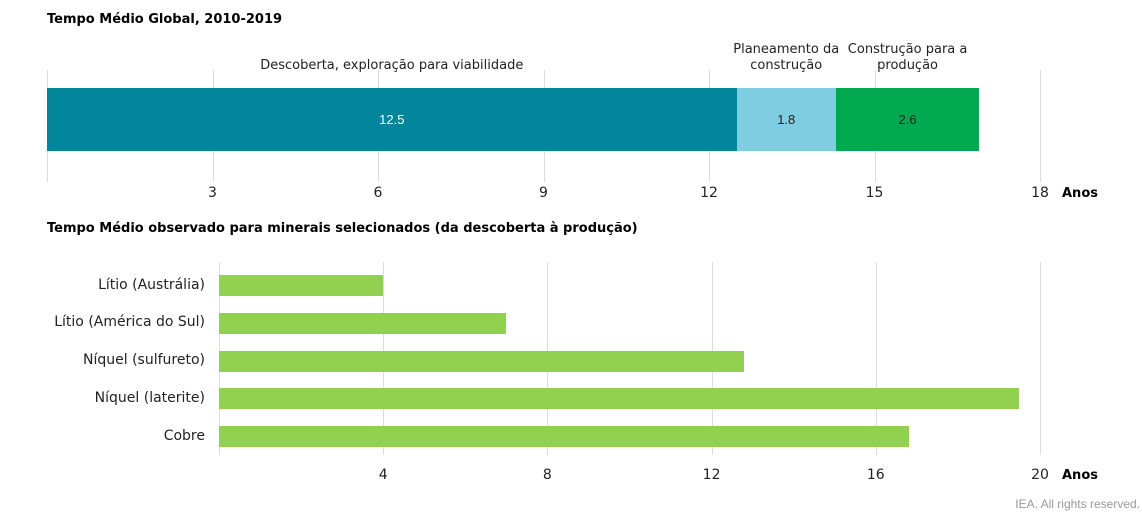  What do you see at coordinates (543, 193) in the screenshot?
I see `x-tick-label: 9` at bounding box center [543, 193].